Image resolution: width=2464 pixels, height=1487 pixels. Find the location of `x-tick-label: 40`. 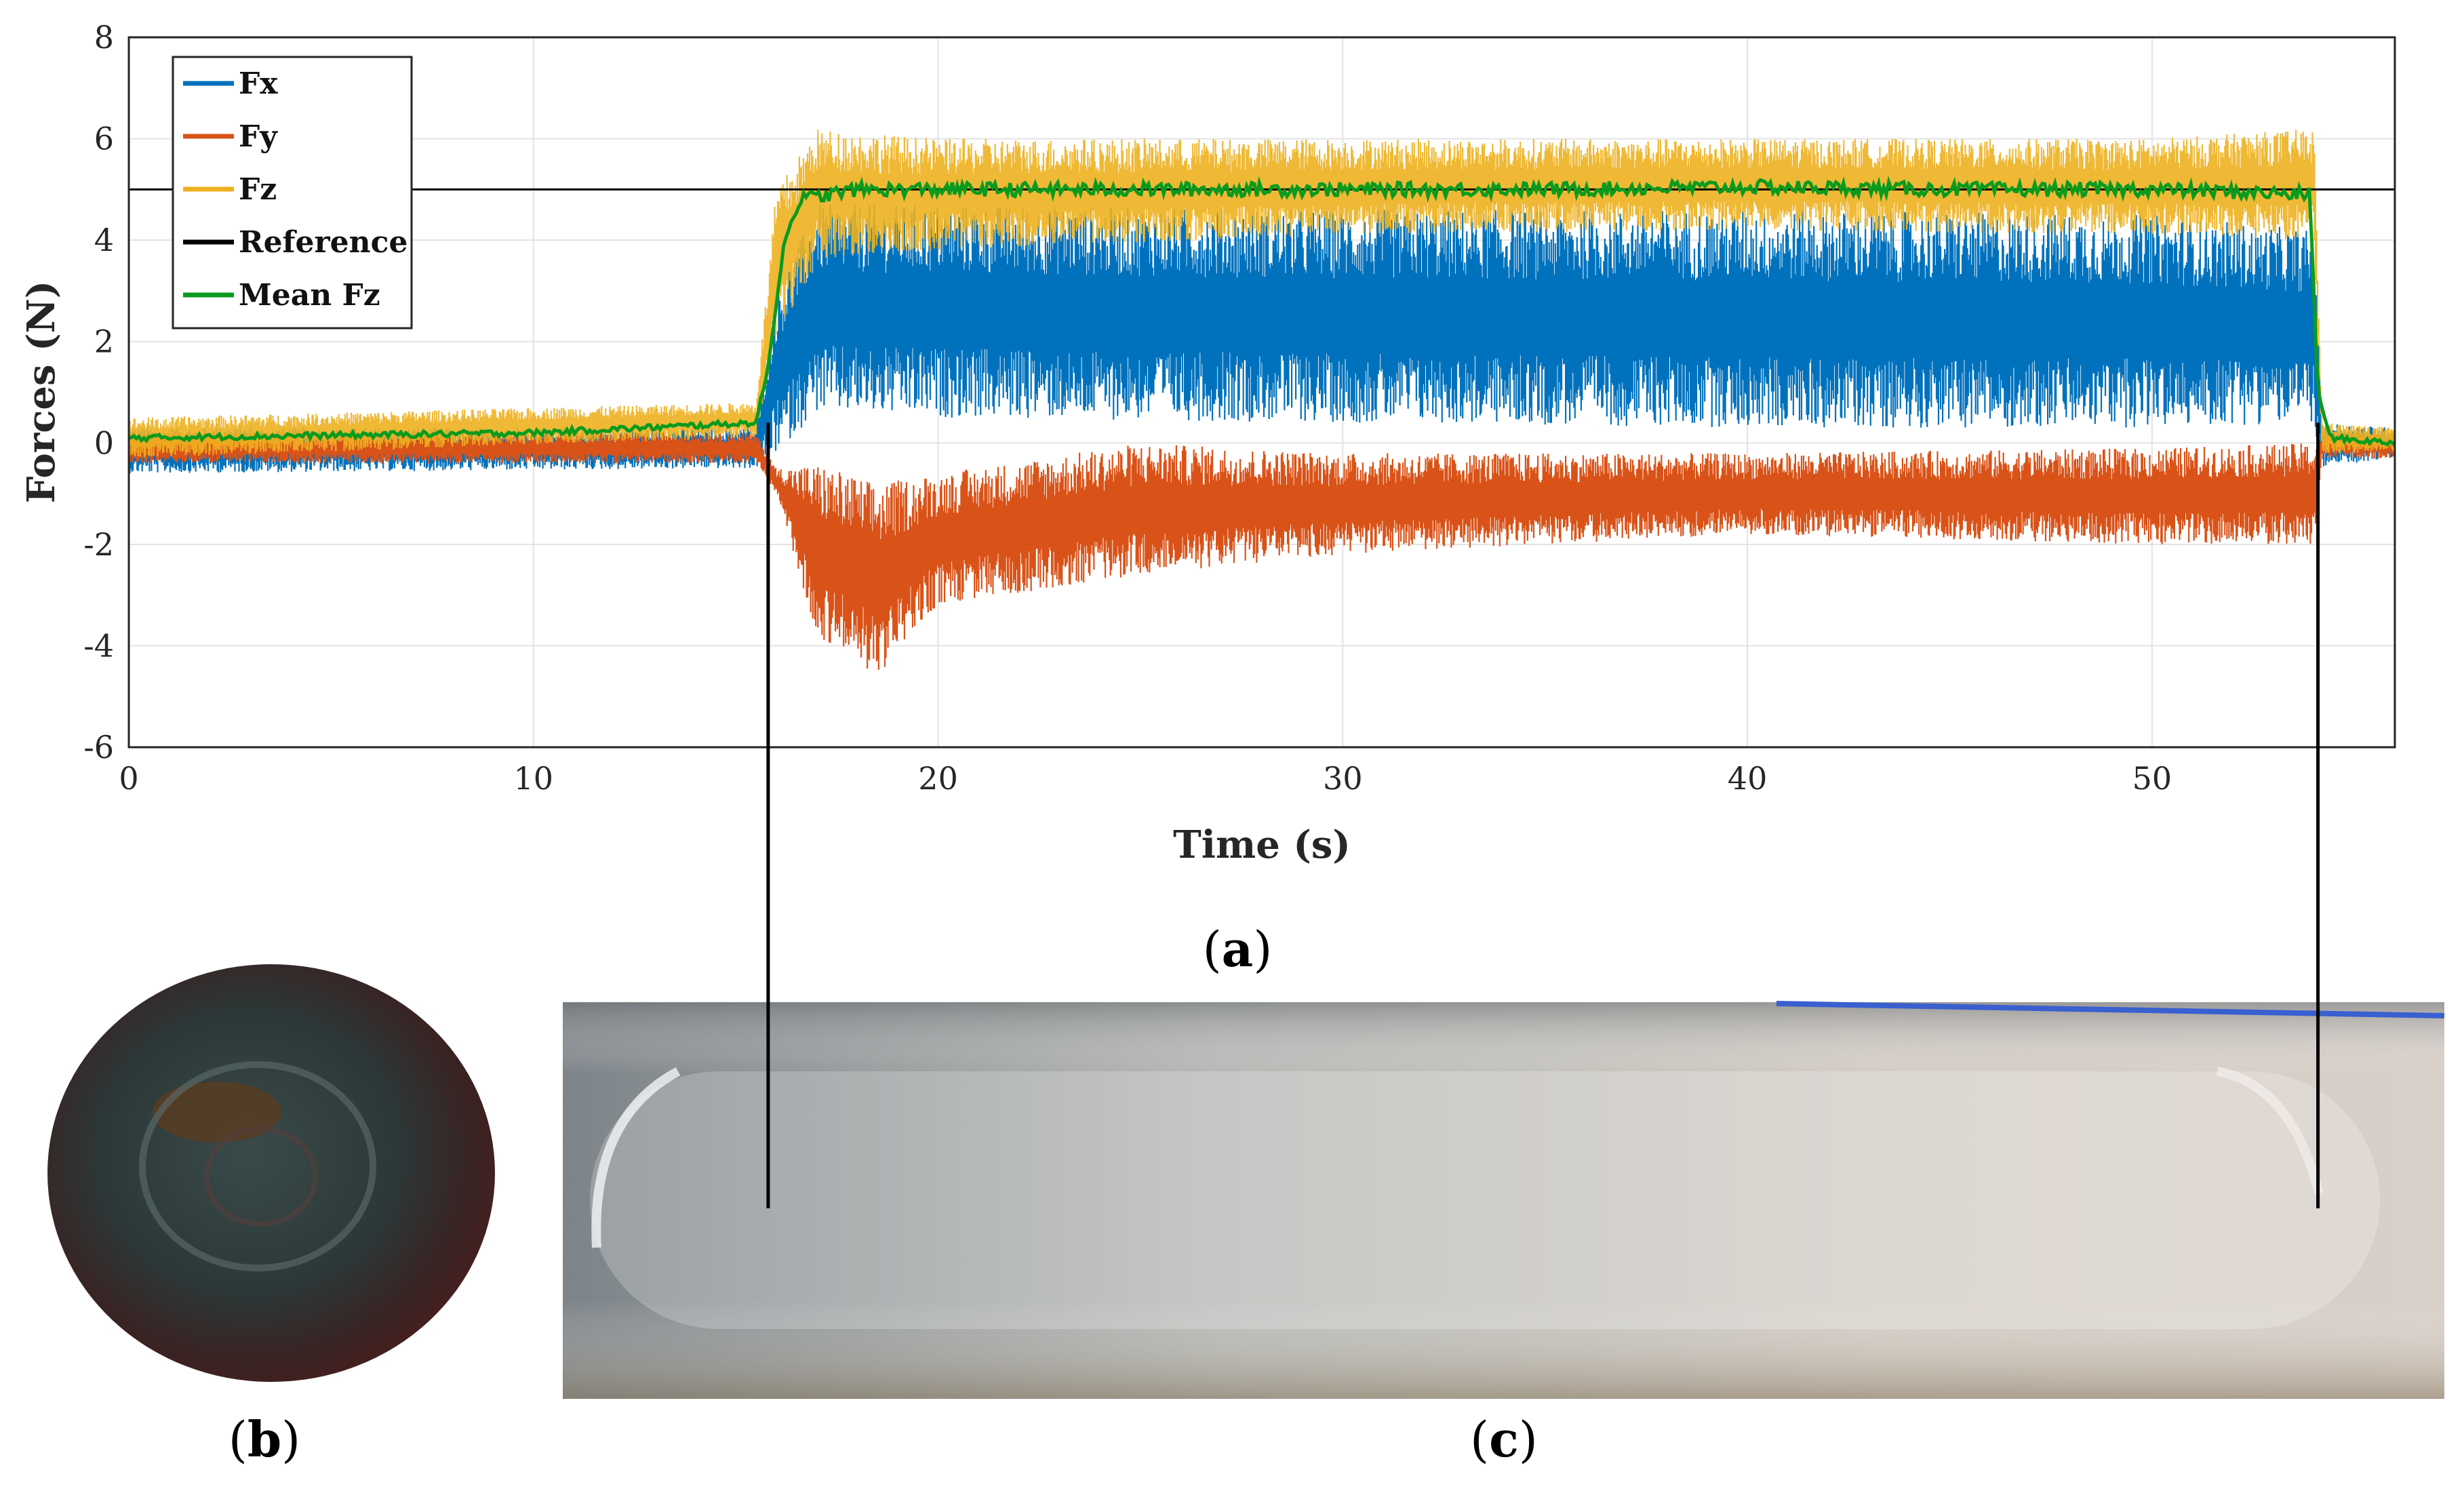

x-tick-label: 40 is located at coordinates (1748, 778).